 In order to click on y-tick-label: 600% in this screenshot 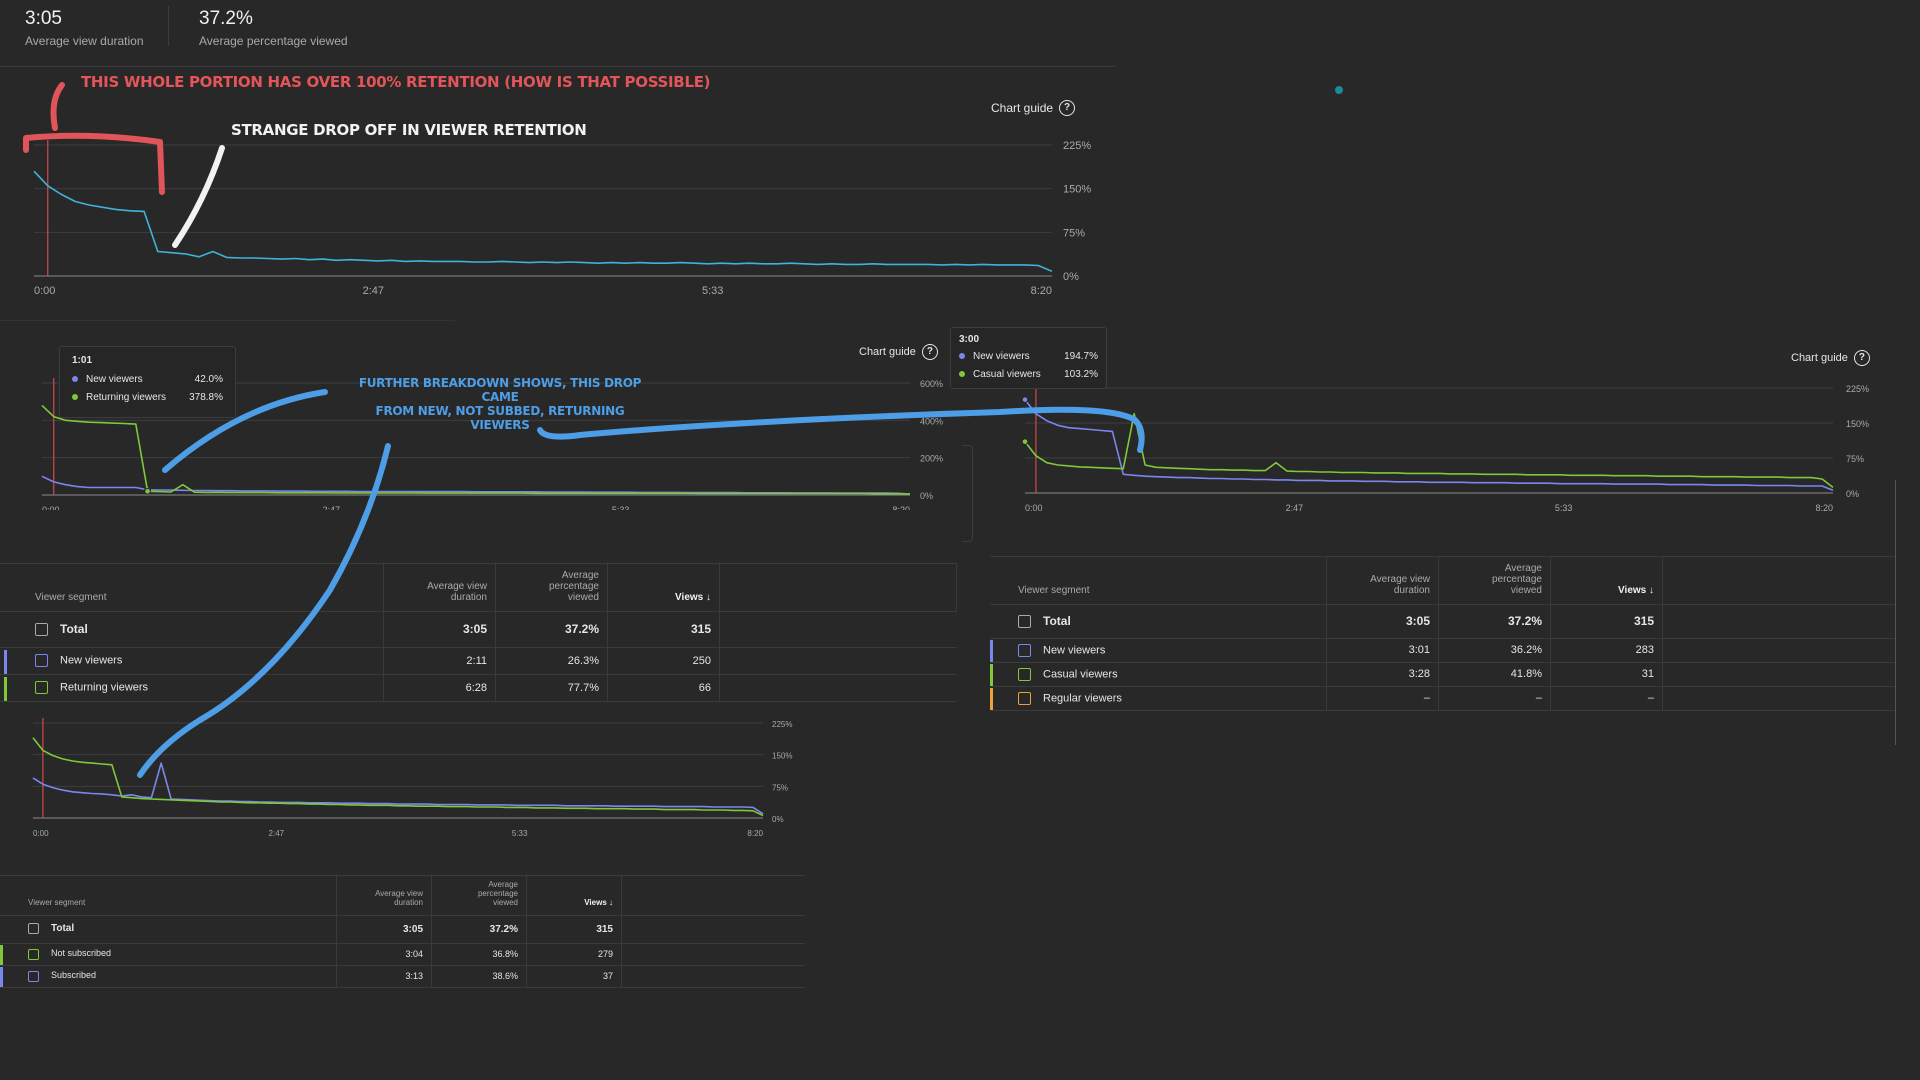, I will do `click(931, 384)`.